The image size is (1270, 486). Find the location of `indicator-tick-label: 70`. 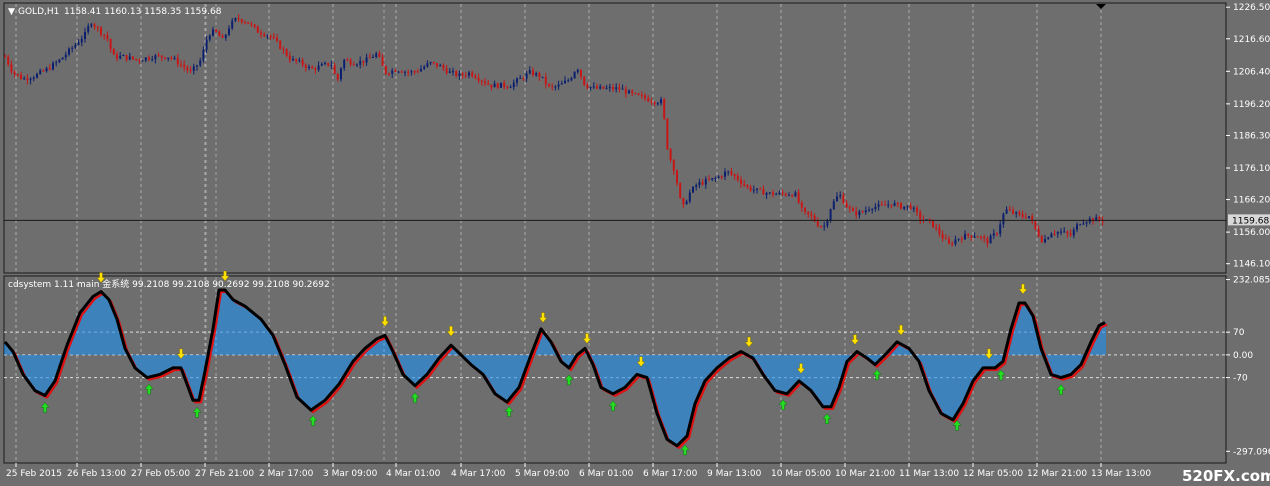

indicator-tick-label: 70 is located at coordinates (1239, 333).